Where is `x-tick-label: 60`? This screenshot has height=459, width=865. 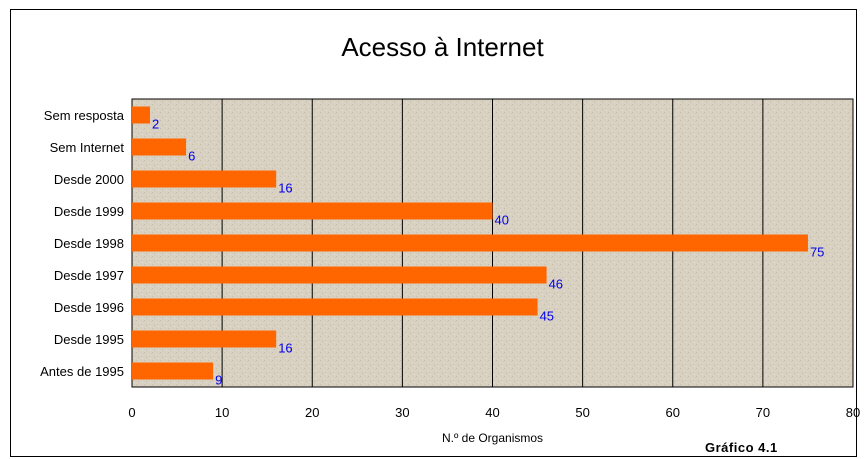 x-tick-label: 60 is located at coordinates (673, 412).